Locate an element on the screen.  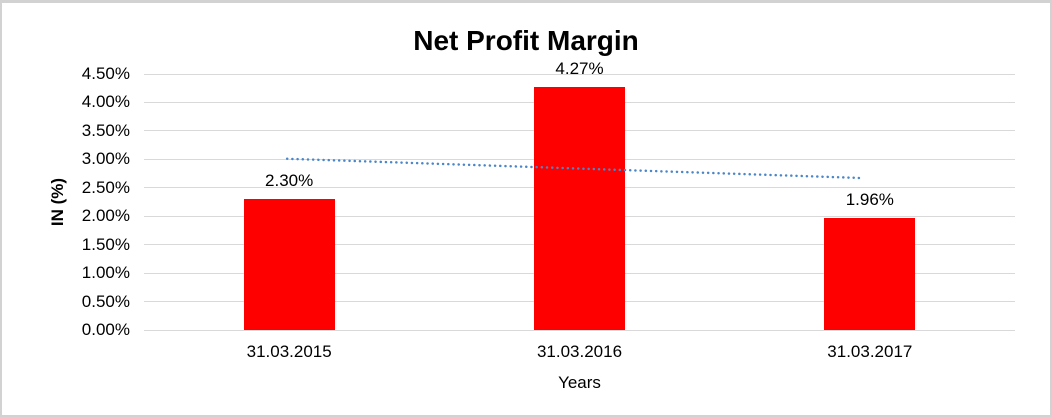
y-tick-label: 0.50% is located at coordinates (105, 301).